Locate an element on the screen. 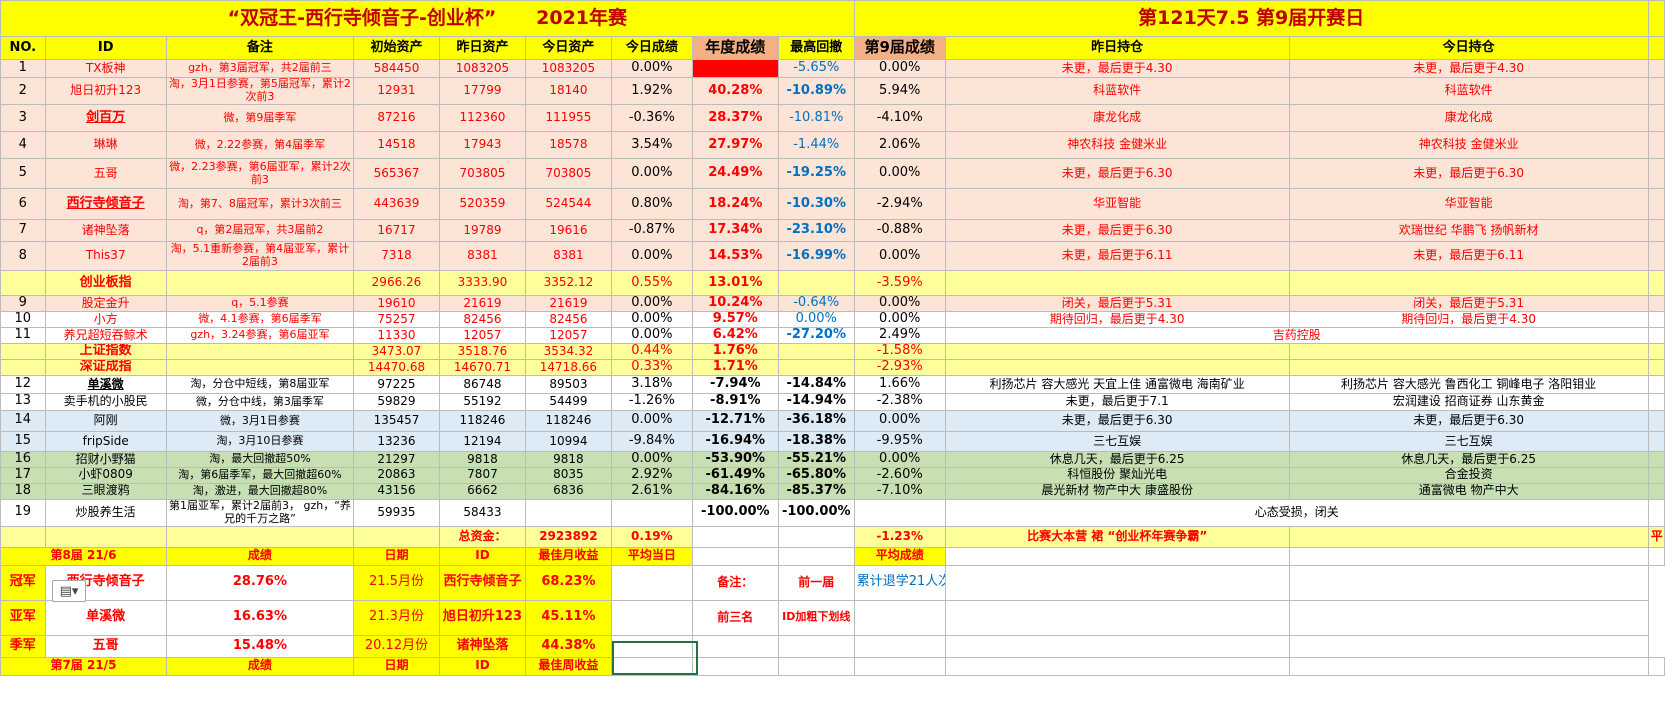  yesterday-cell: 3333.90 is located at coordinates (482, 283).